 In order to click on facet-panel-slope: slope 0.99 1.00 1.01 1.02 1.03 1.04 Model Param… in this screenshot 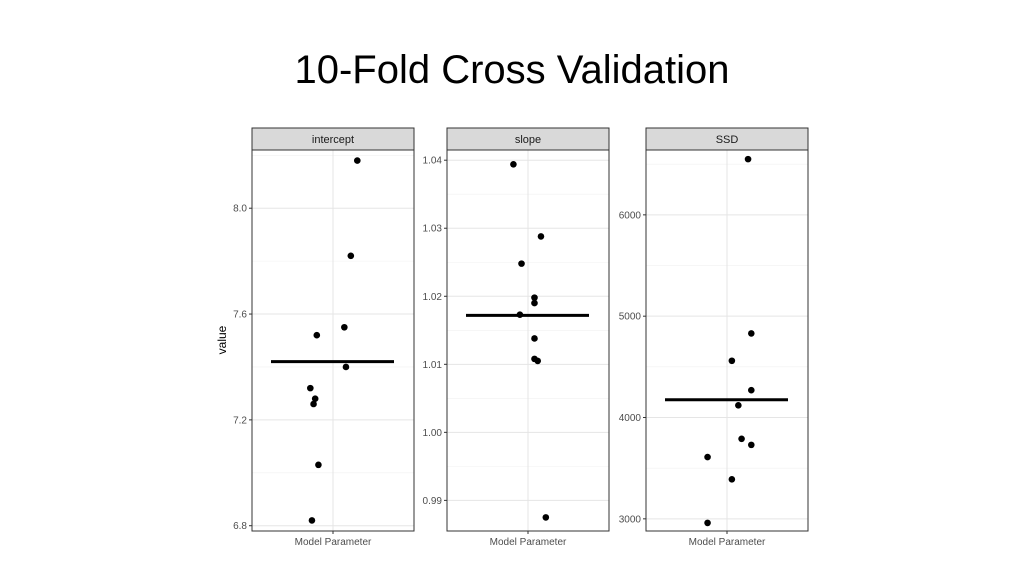, I will do `click(516, 337)`.